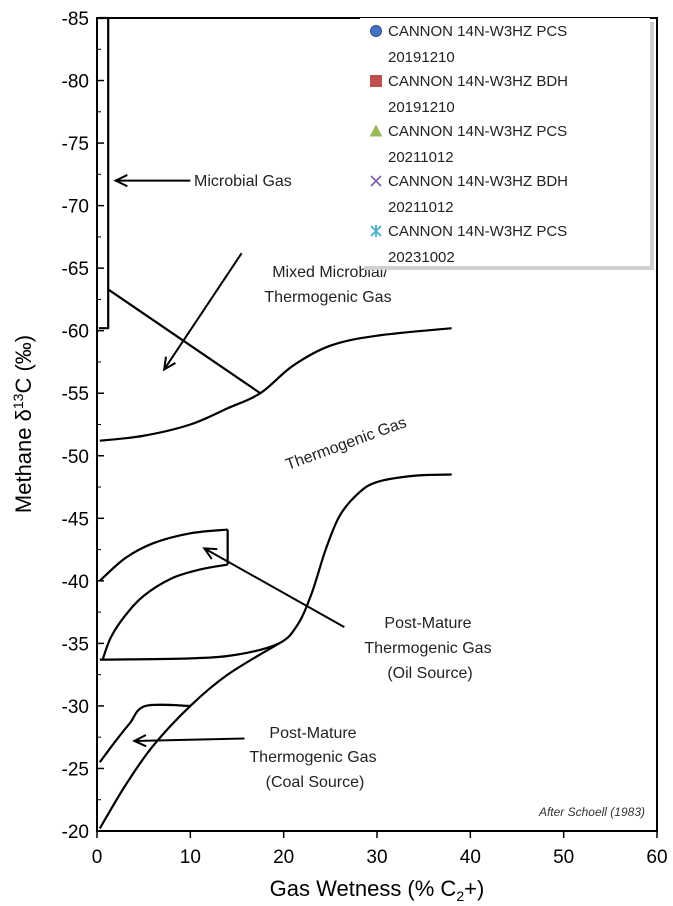  I want to click on y-tick-label: -35, so click(75, 644).